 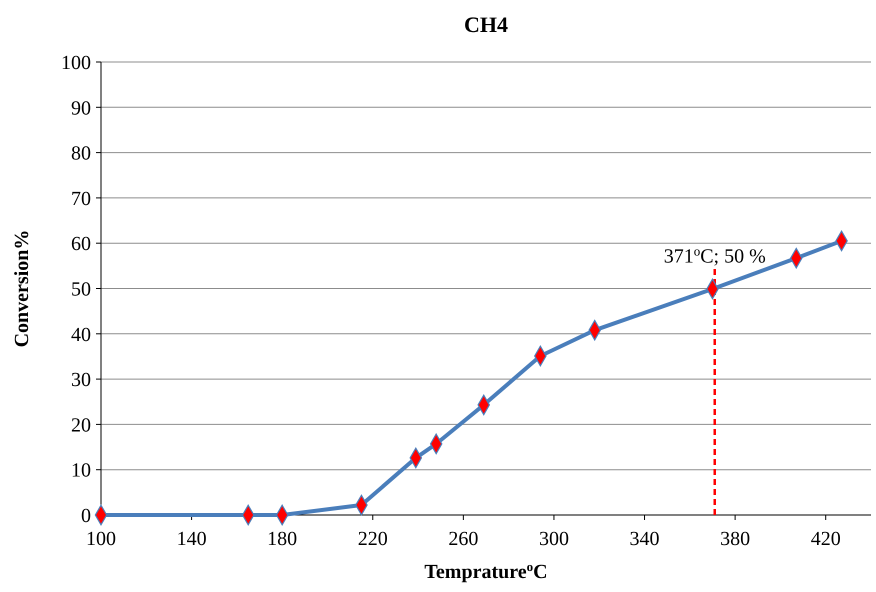 What do you see at coordinates (86, 516) in the screenshot?
I see `y-tick-label: 0` at bounding box center [86, 516].